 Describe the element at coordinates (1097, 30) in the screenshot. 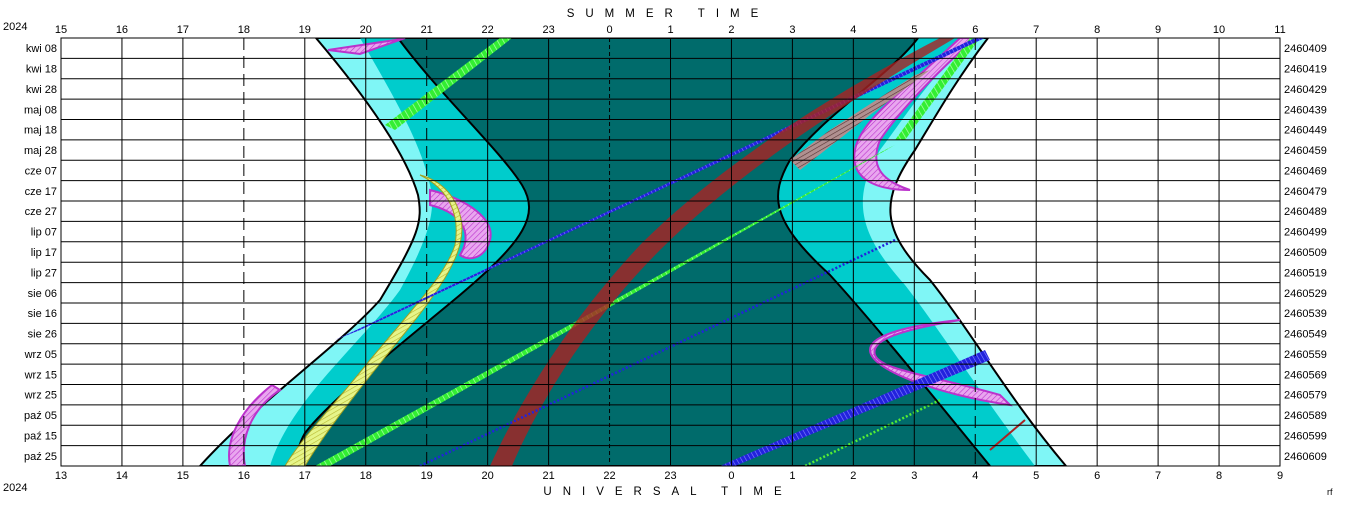

I see `top-tick-label: 8` at that location.